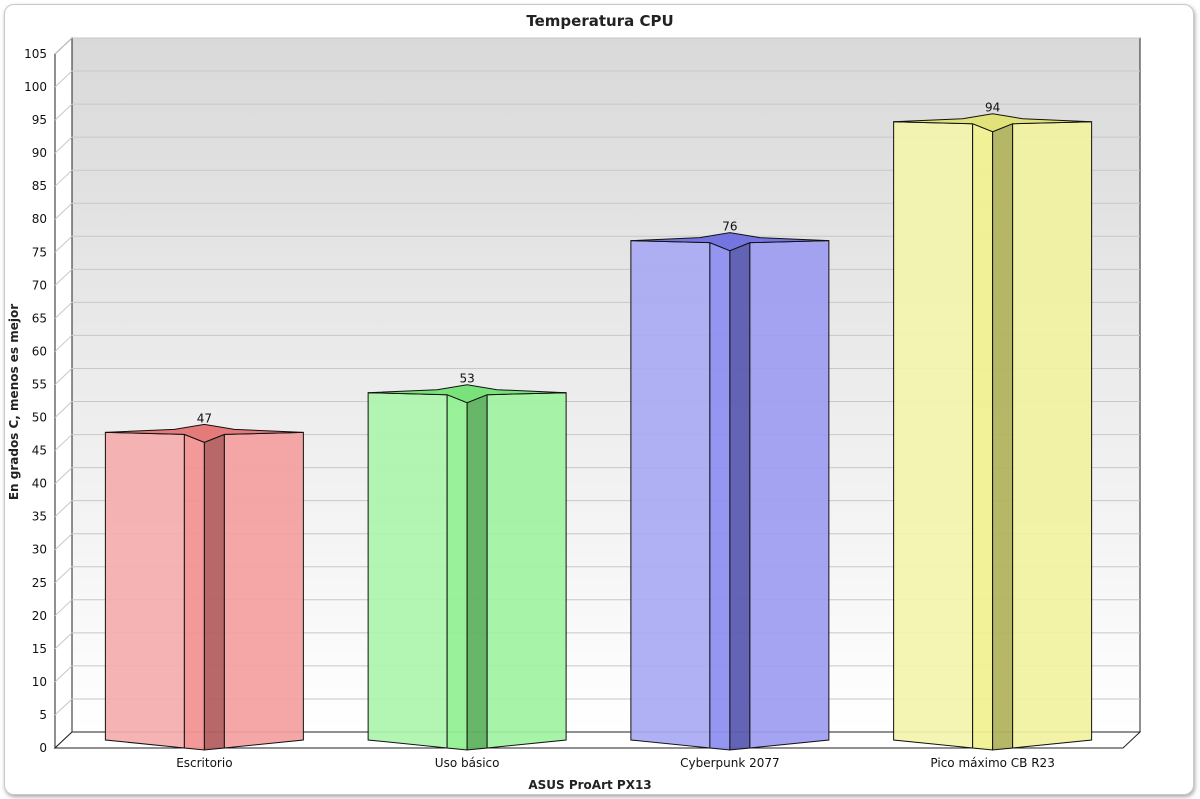 This screenshot has height=799, width=1200. What do you see at coordinates (39, 285) in the screenshot?
I see `y-tick-label: 70` at bounding box center [39, 285].